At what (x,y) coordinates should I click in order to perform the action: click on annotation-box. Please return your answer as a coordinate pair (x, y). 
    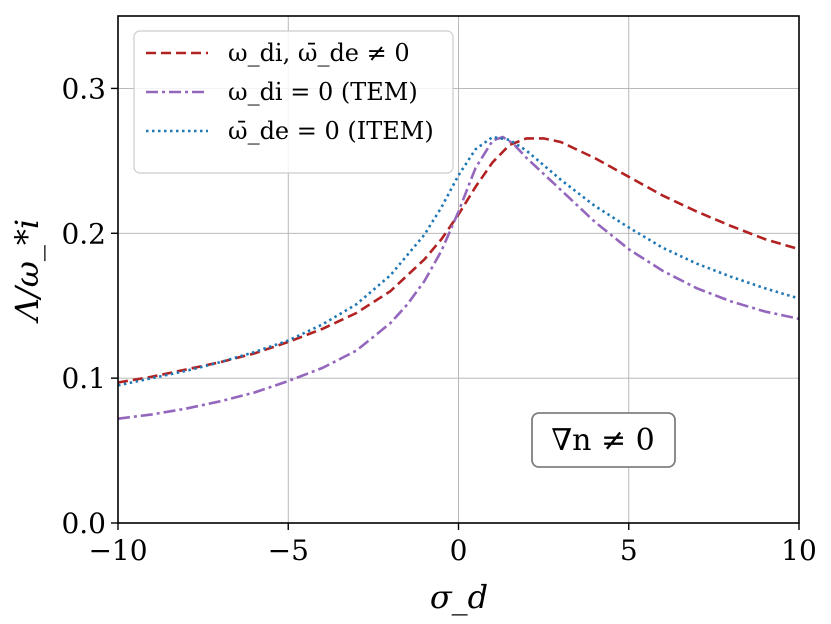
    Looking at the image, I should click on (603, 440).